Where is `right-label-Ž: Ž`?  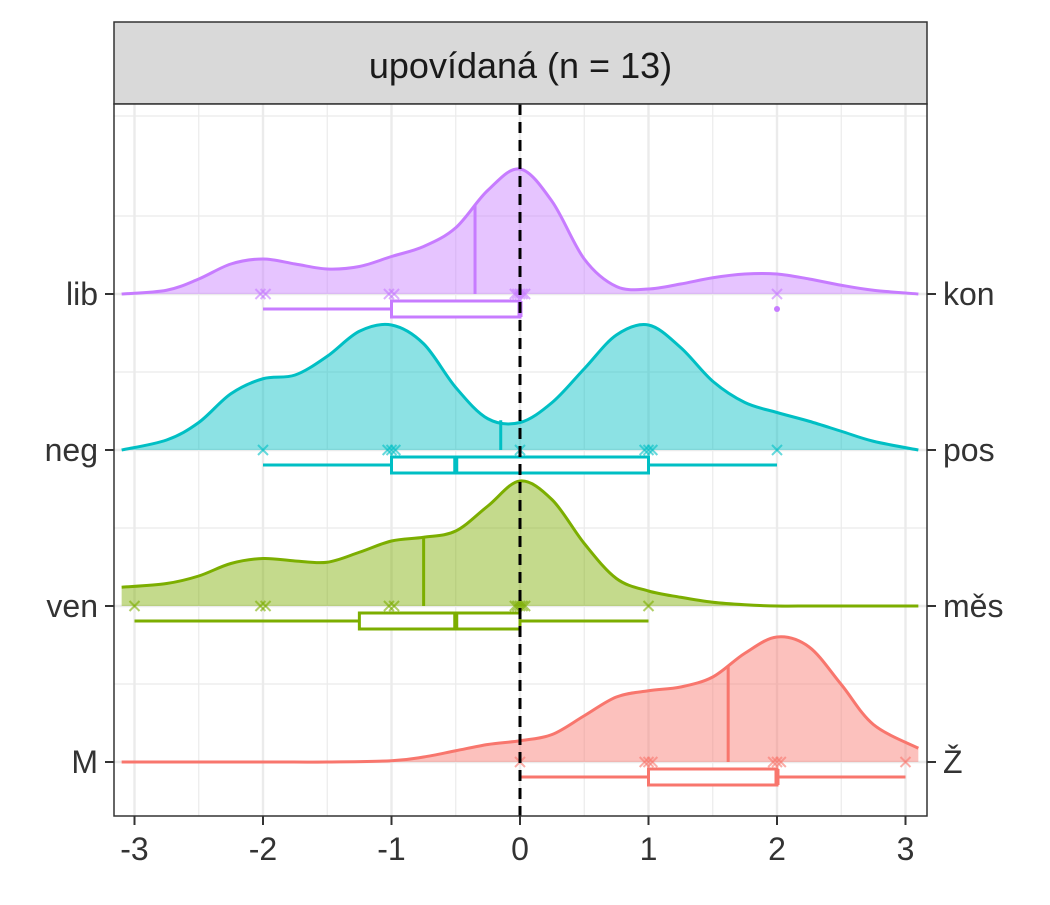 right-label-Ž: Ž is located at coordinates (953, 762).